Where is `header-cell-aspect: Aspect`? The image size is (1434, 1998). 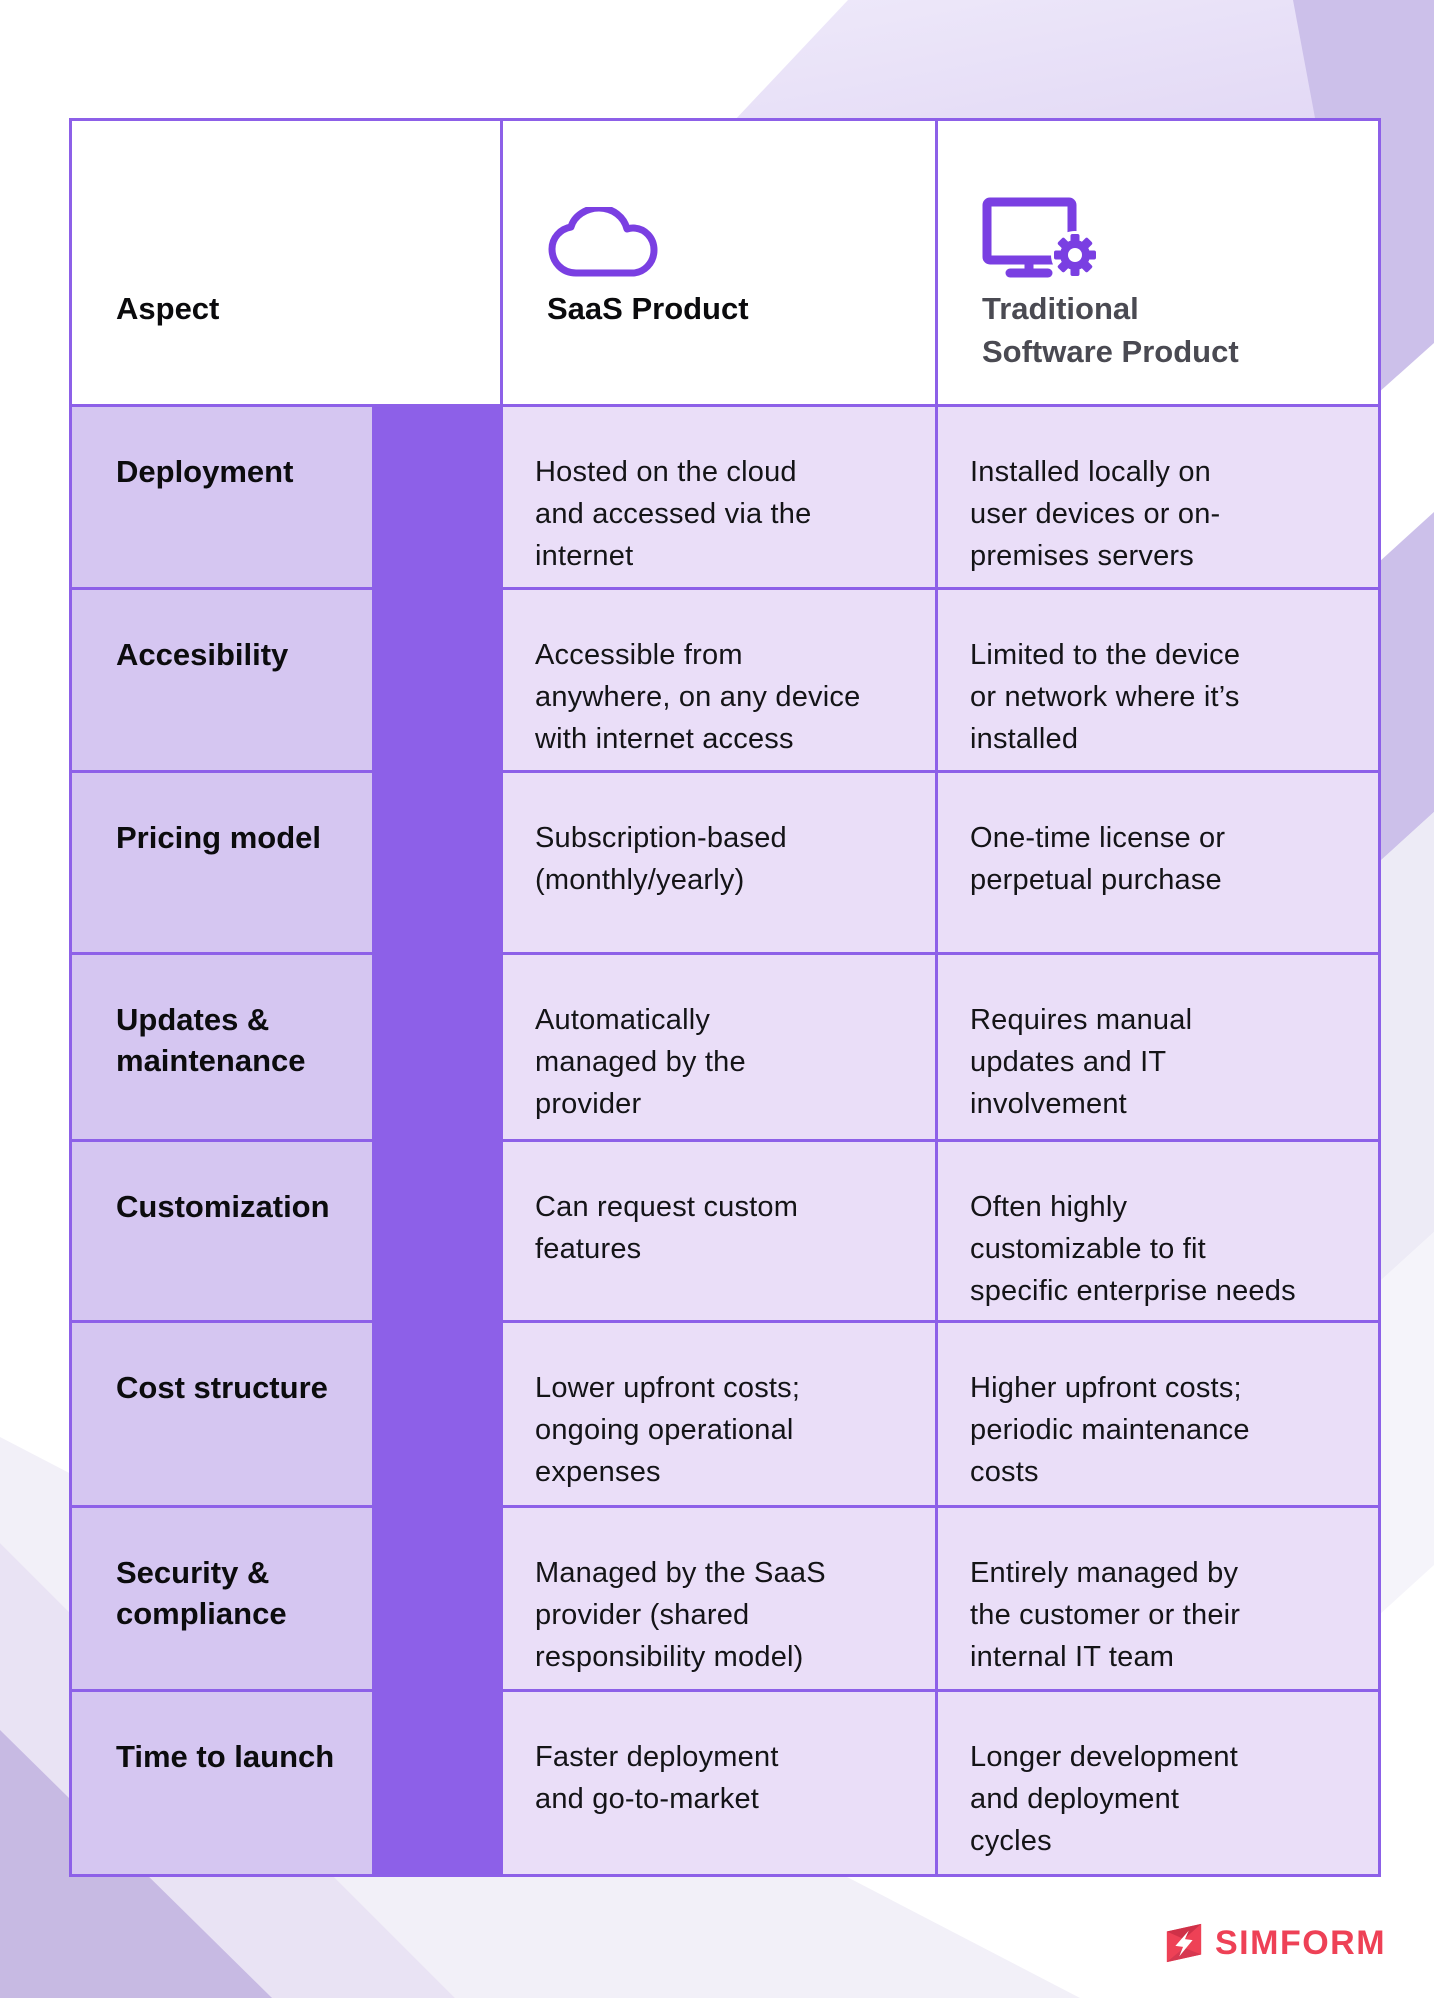 header-cell-aspect: Aspect is located at coordinates (286, 262).